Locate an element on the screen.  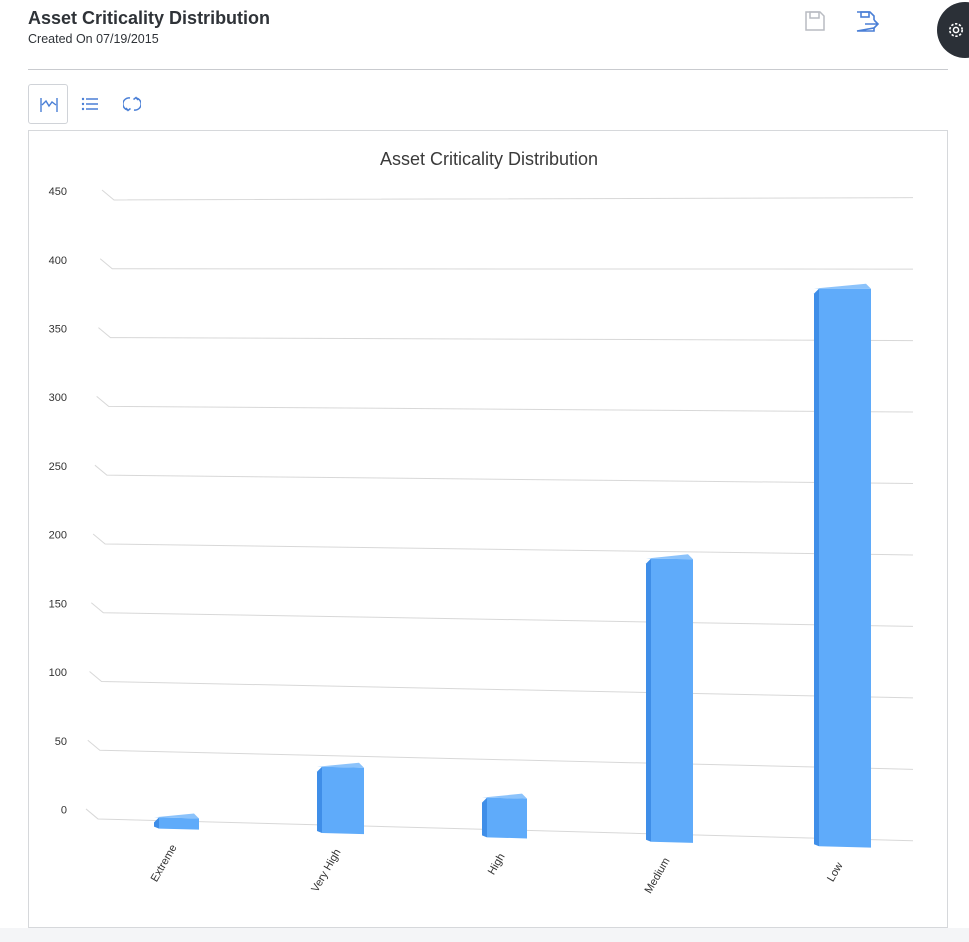
chart-view-button is located at coordinates (48, 104).